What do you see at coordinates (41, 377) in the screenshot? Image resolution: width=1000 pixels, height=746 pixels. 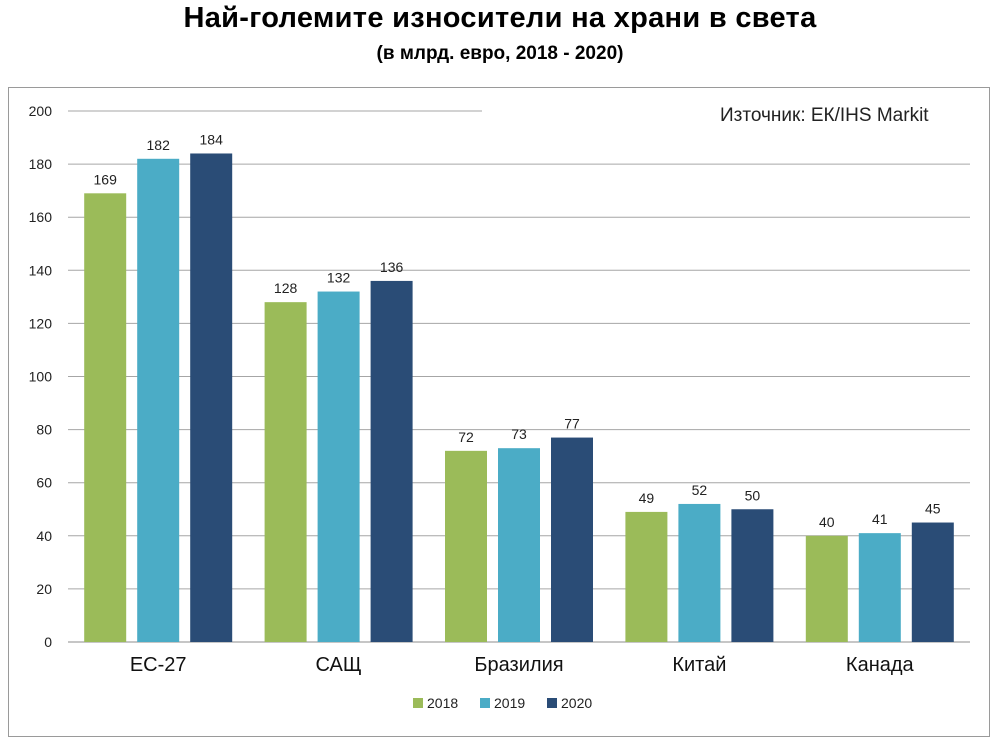 I see `y-tick-label: 100` at bounding box center [41, 377].